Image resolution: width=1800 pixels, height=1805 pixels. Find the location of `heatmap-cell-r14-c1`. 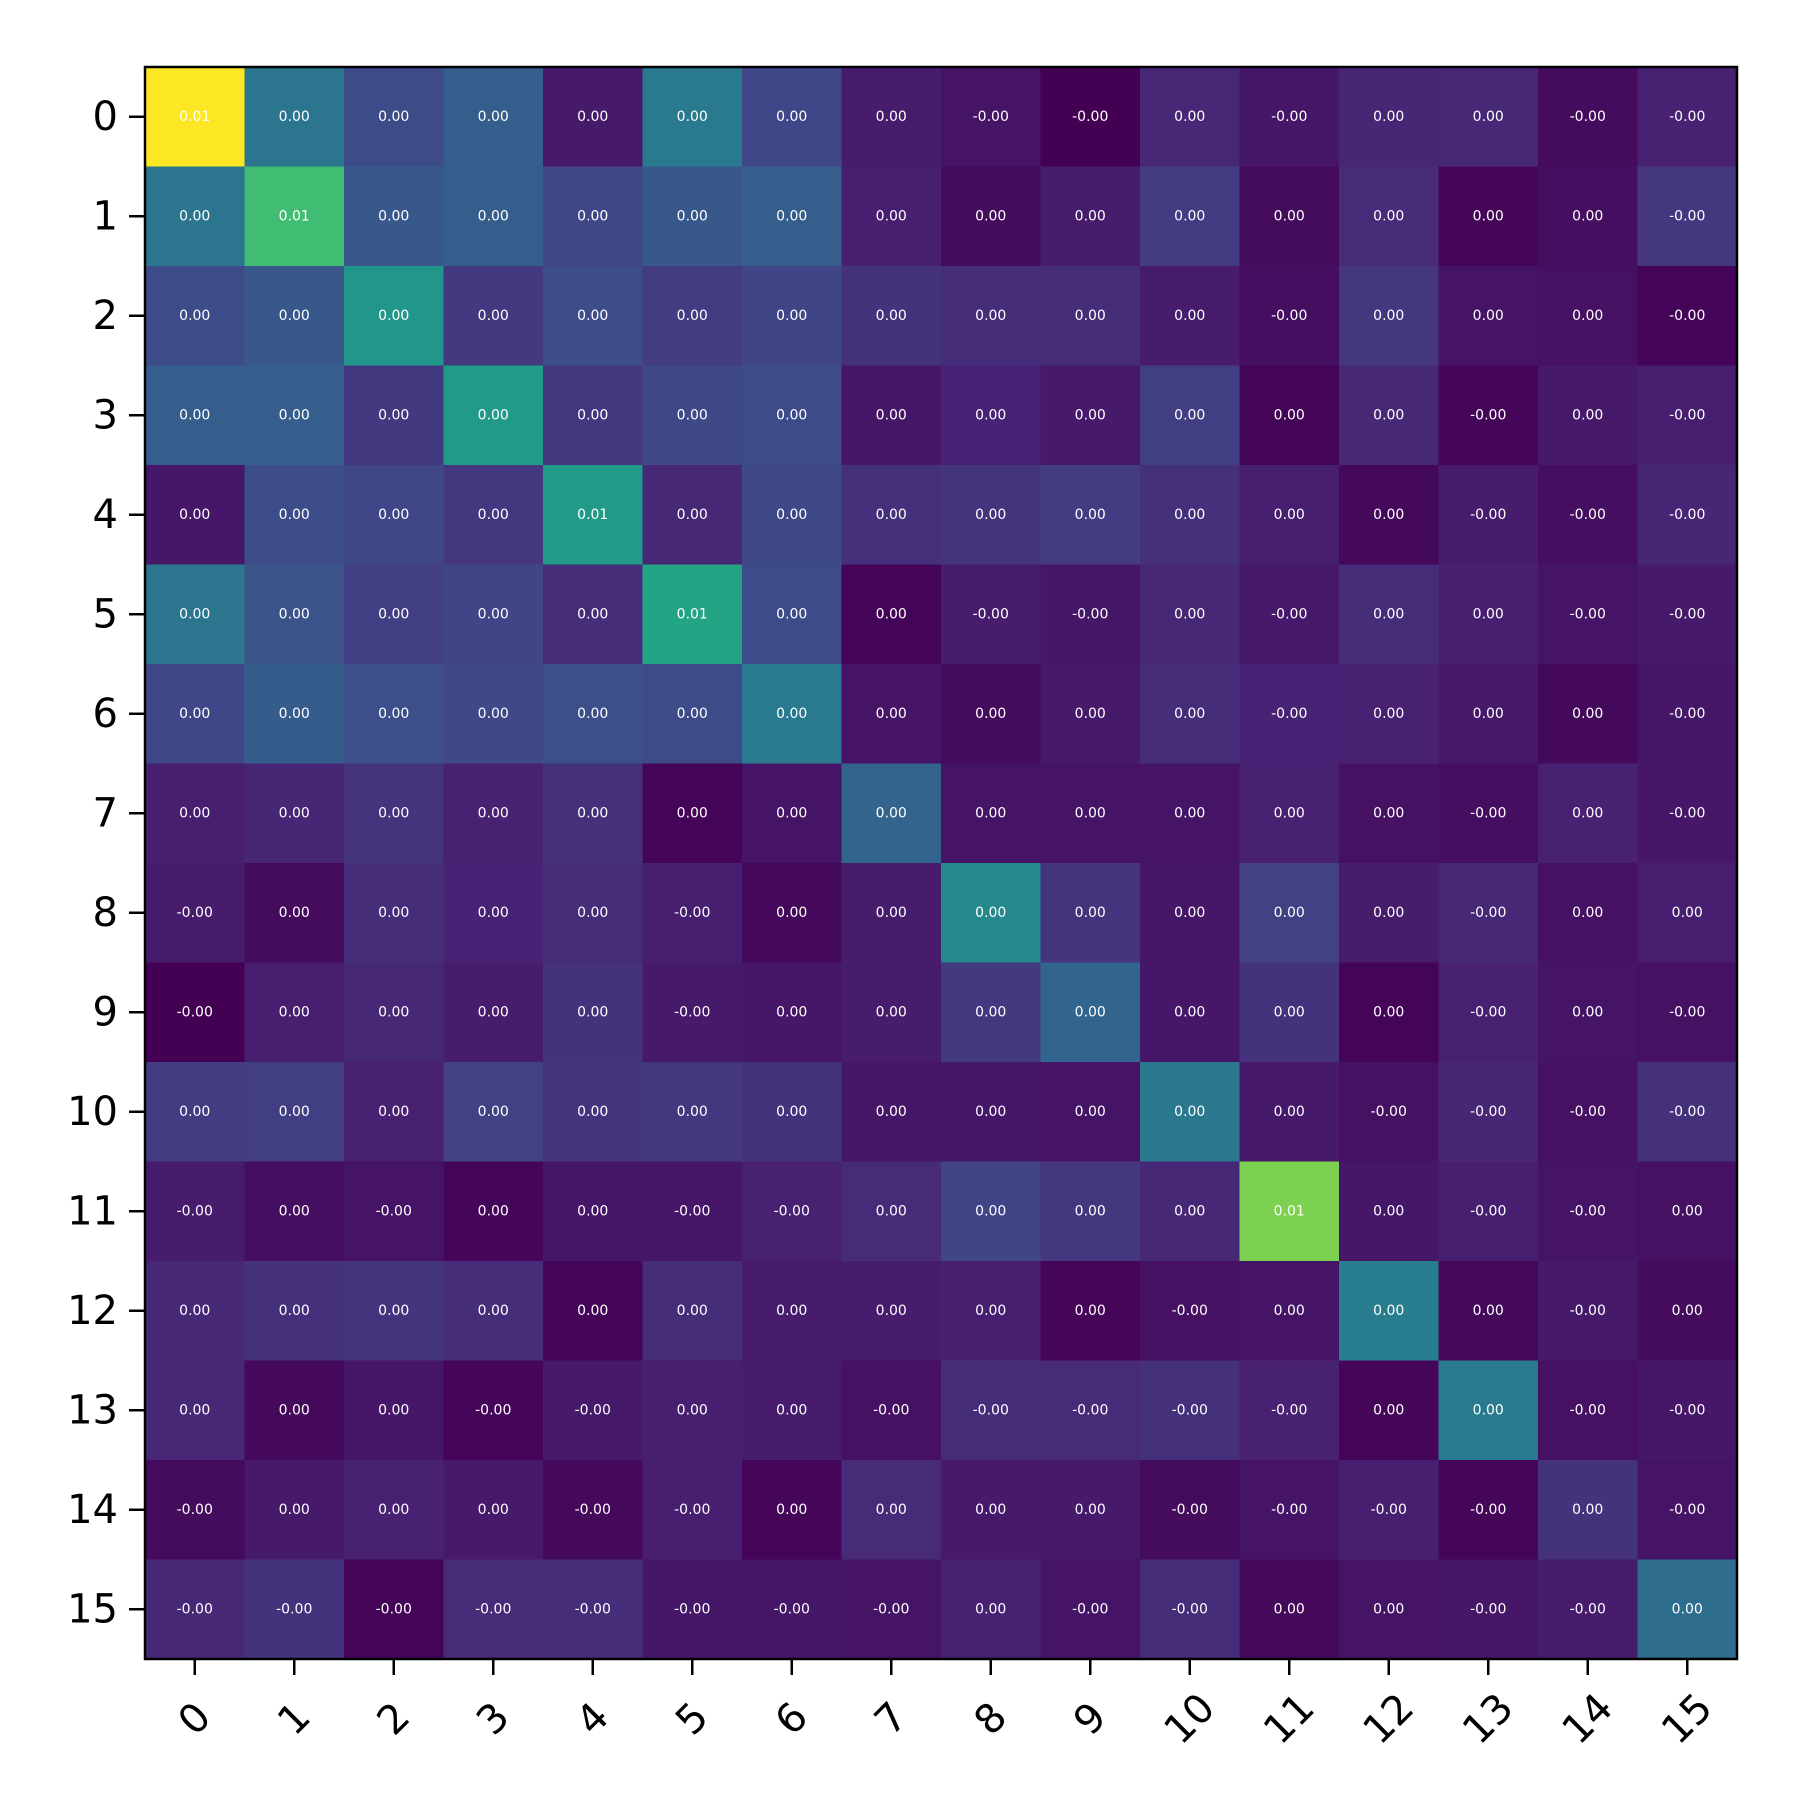

heatmap-cell-r14-c1 is located at coordinates (294, 1510).